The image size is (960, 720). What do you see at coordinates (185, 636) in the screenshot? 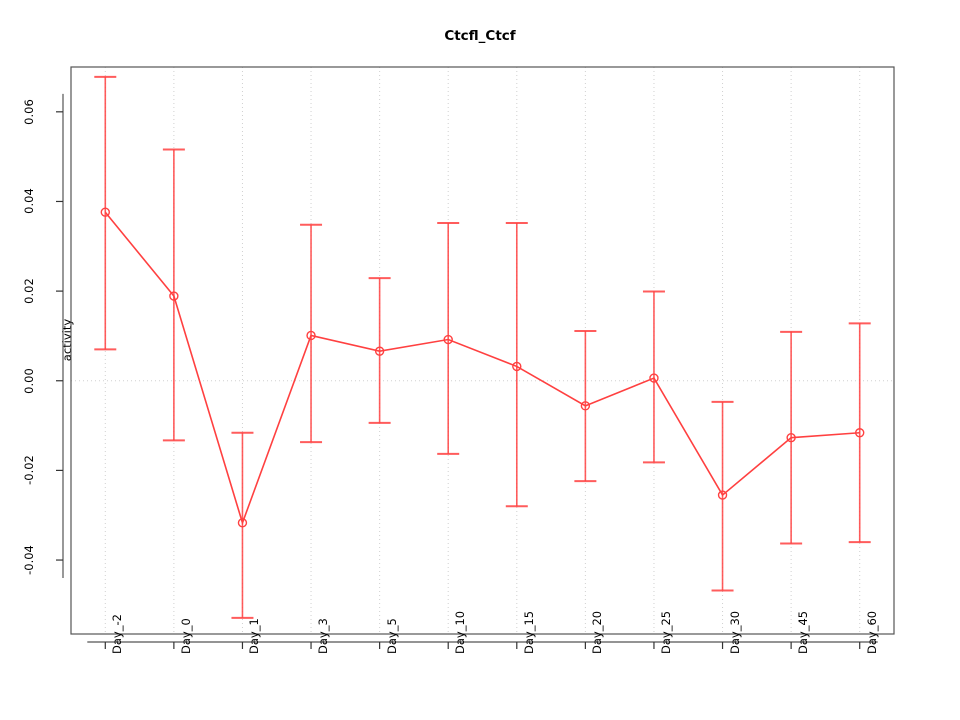
I see `x-axis-tick-label: Day_0` at bounding box center [185, 636].